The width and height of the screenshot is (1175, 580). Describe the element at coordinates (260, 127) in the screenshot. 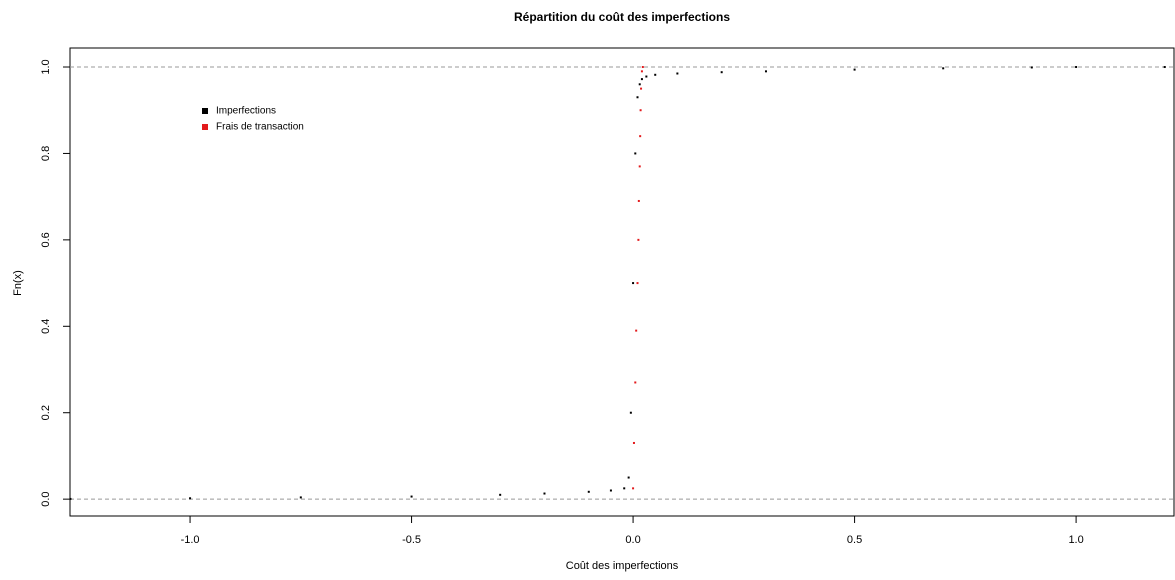

I see `legend-label: Frais de transaction` at that location.